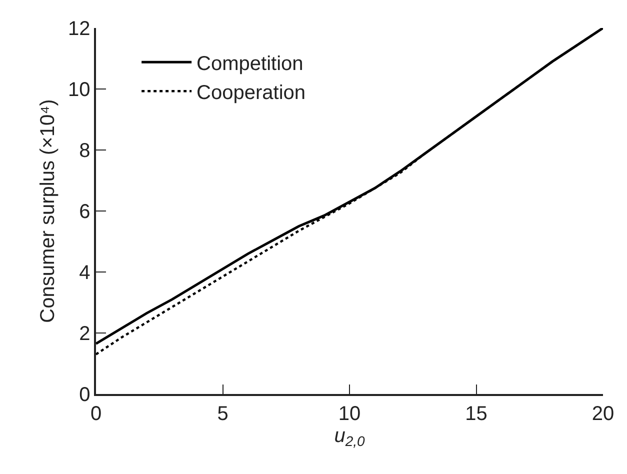 The height and width of the screenshot is (474, 627). Describe the element at coordinates (84, 212) in the screenshot. I see `y-tick-label: 6` at that location.